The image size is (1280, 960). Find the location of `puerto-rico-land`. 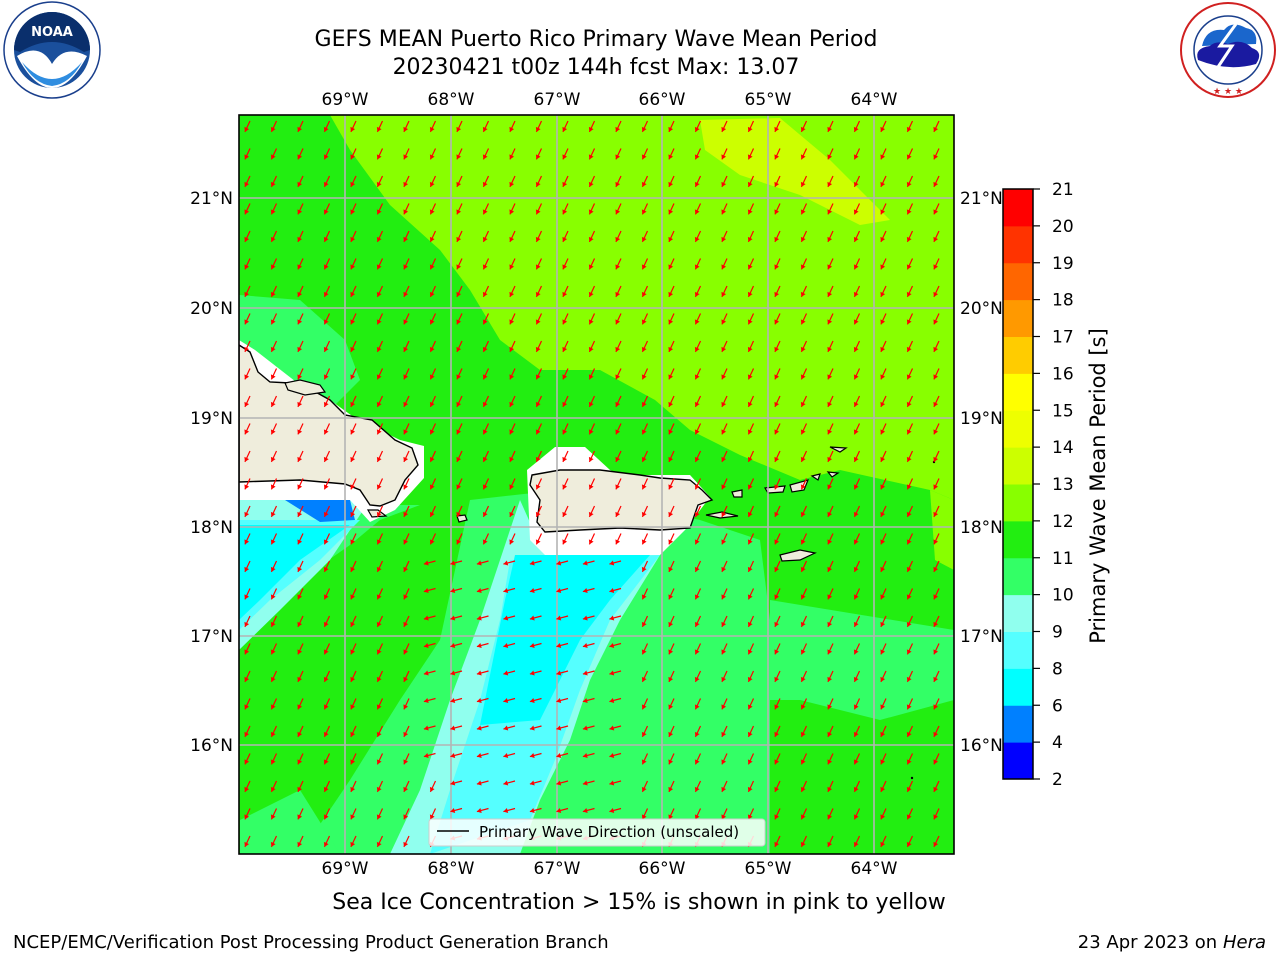

puerto-rico-land is located at coordinates (621, 501).